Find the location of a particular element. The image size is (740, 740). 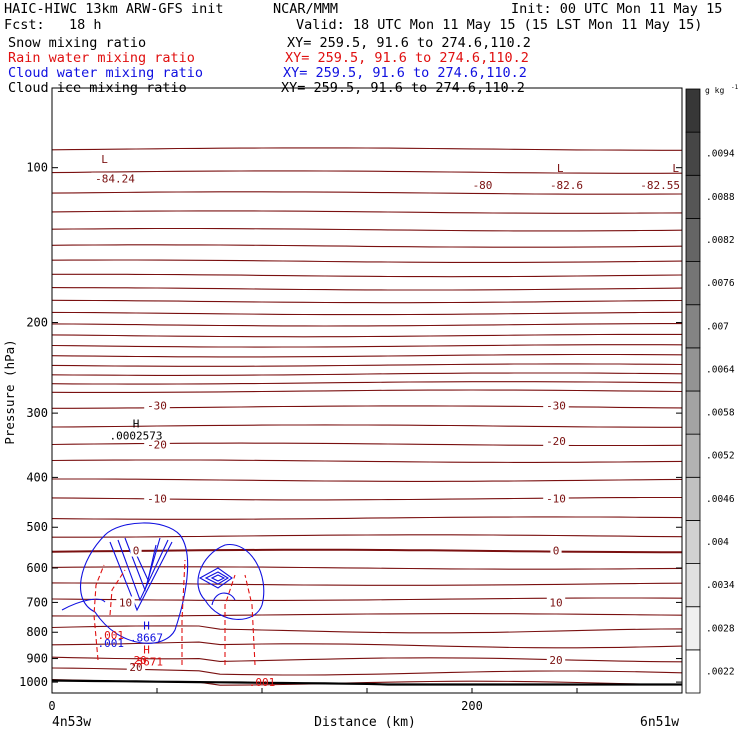

temperature-label: 10 is located at coordinates (125, 602).